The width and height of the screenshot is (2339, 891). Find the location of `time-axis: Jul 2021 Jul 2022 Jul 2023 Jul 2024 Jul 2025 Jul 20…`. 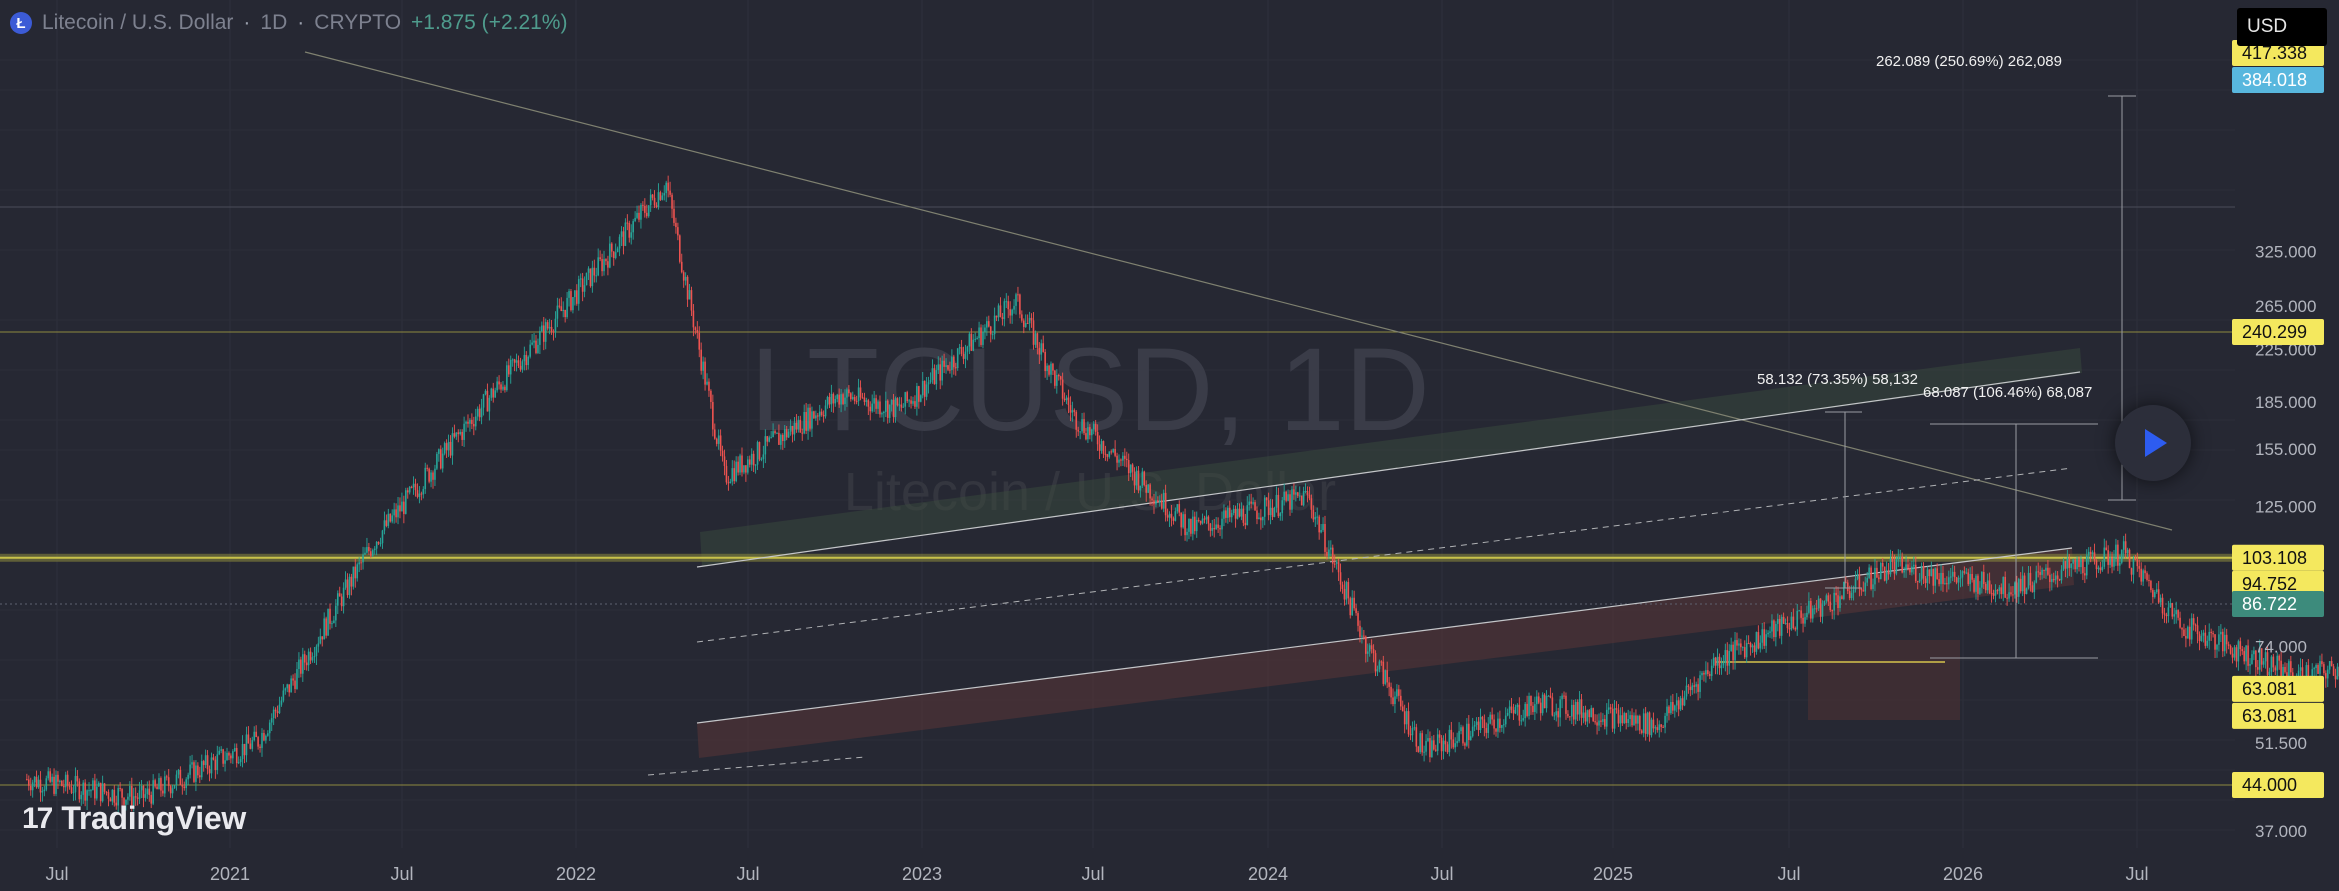

time-axis: Jul 2021 Jul 2022 Jul 2023 Jul 2024 Jul 2025 Jul 20… is located at coordinates (1096, 874).